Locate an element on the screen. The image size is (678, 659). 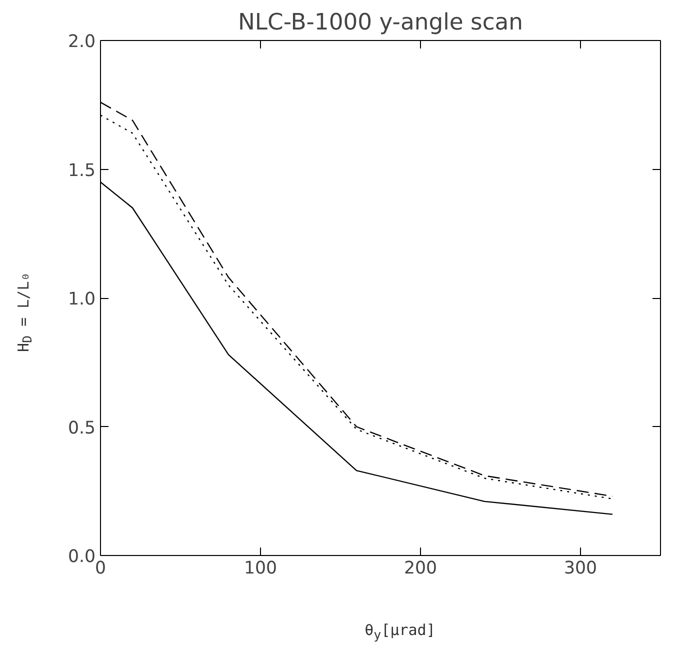
x-tick-label: 200 is located at coordinates (421, 568).